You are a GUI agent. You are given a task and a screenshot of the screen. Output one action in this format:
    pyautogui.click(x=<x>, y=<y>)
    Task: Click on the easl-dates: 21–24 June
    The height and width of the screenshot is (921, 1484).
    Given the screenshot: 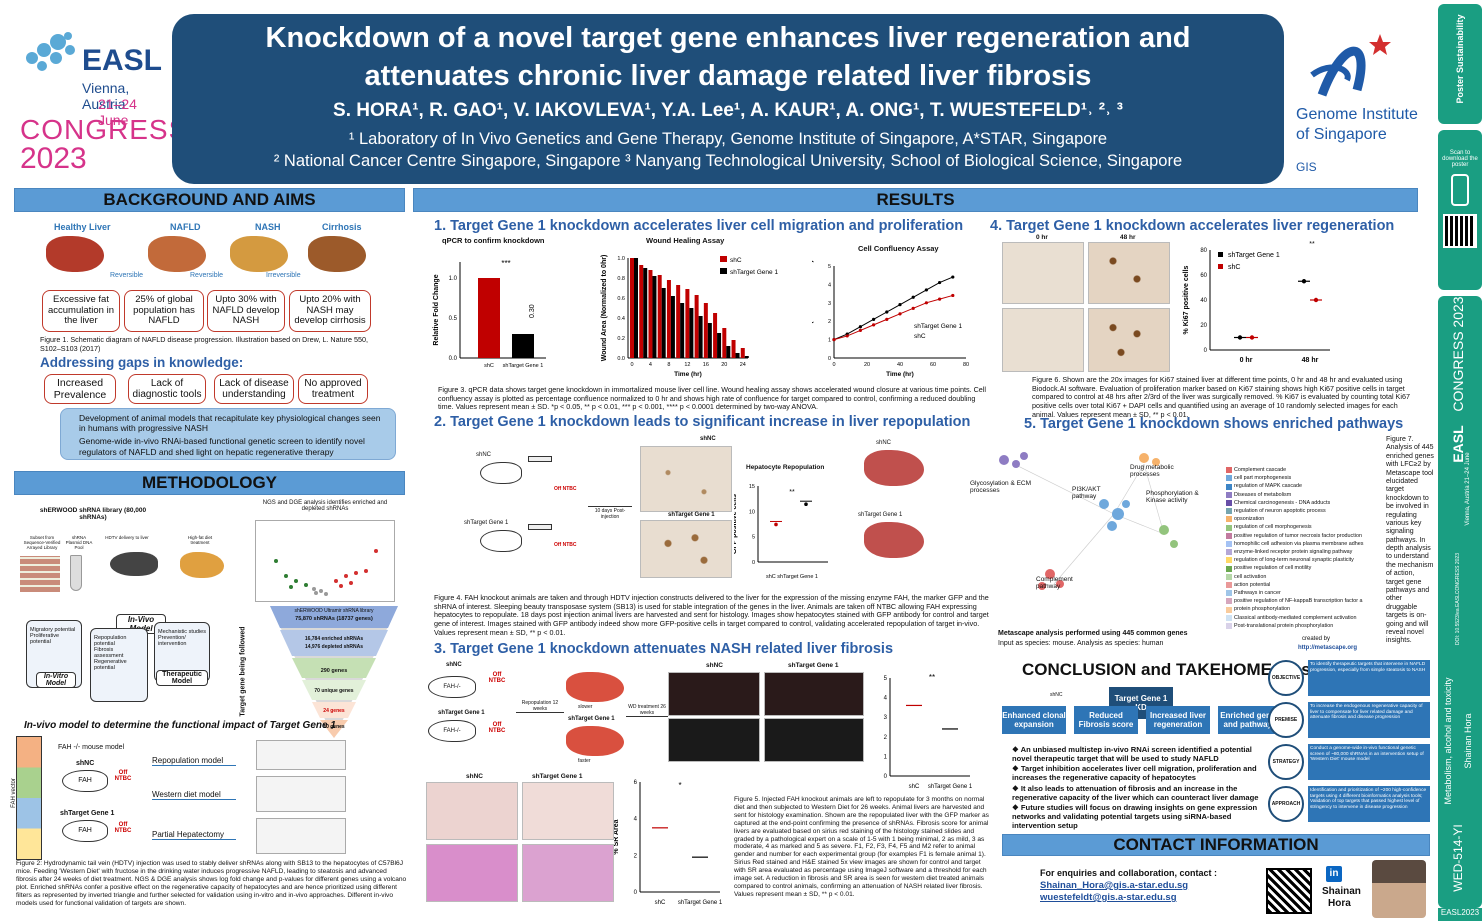 What is the action you would take?
    pyautogui.click(x=117, y=112)
    